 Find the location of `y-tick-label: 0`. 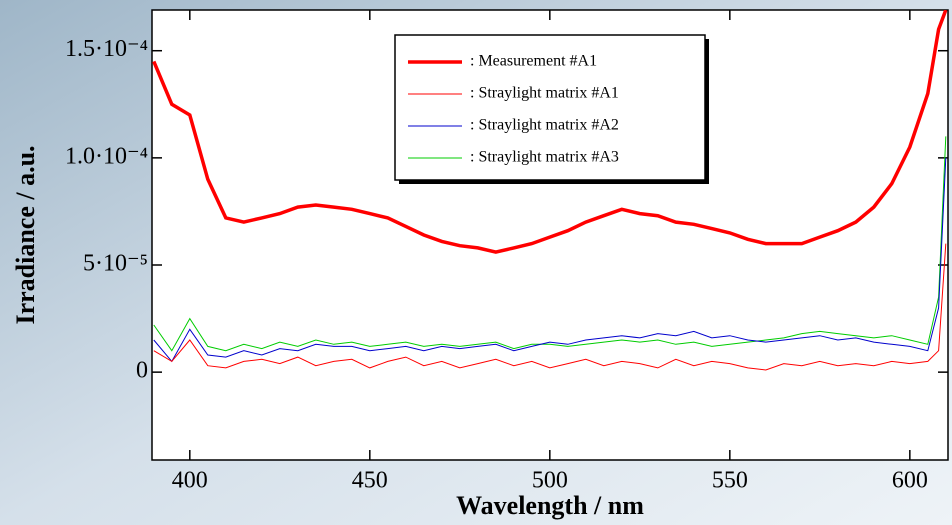

y-tick-label: 0 is located at coordinates (142, 371).